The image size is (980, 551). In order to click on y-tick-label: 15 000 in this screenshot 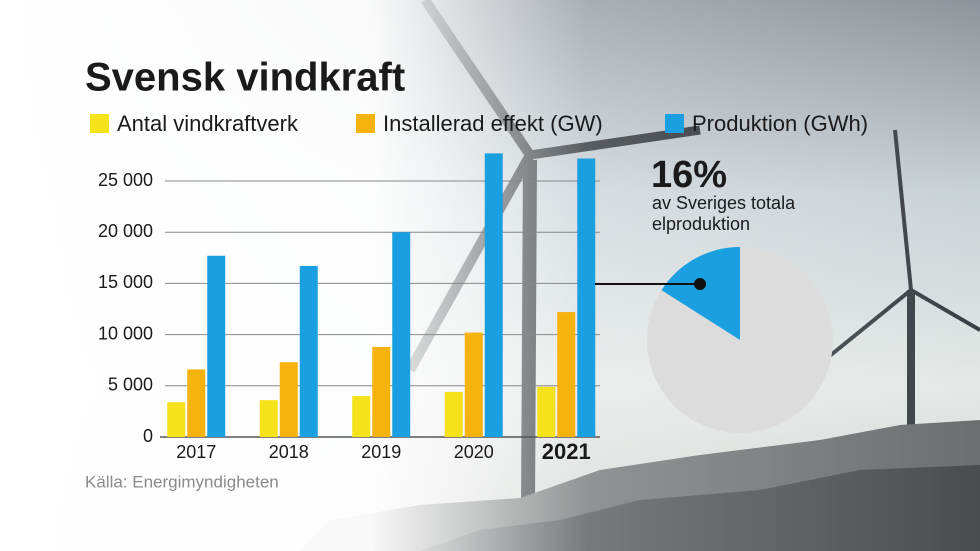, I will do `click(125, 282)`.